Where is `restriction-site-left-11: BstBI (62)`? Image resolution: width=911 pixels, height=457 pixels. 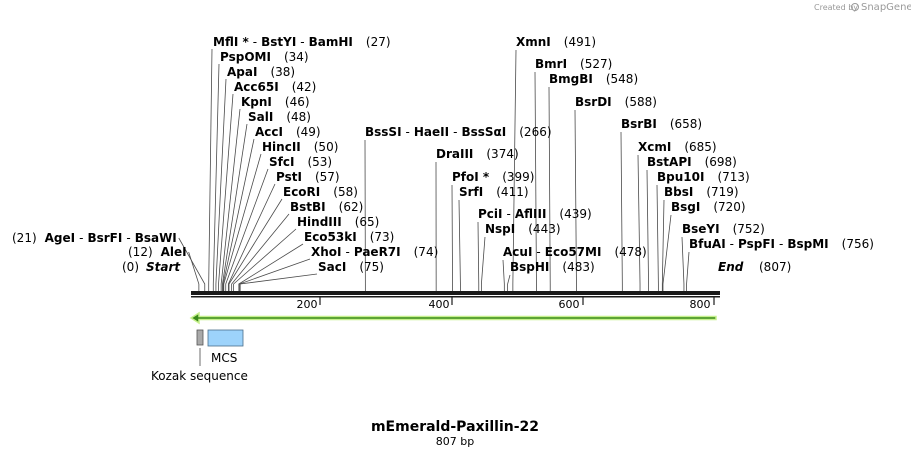 restriction-site-left-11: BstBI (62) is located at coordinates (326, 207).